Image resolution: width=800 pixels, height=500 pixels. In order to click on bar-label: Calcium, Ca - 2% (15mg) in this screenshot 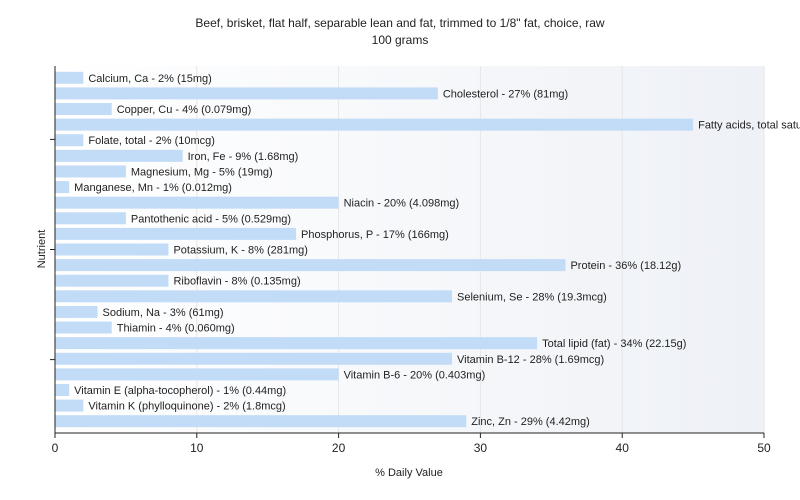, I will do `click(149, 79)`.